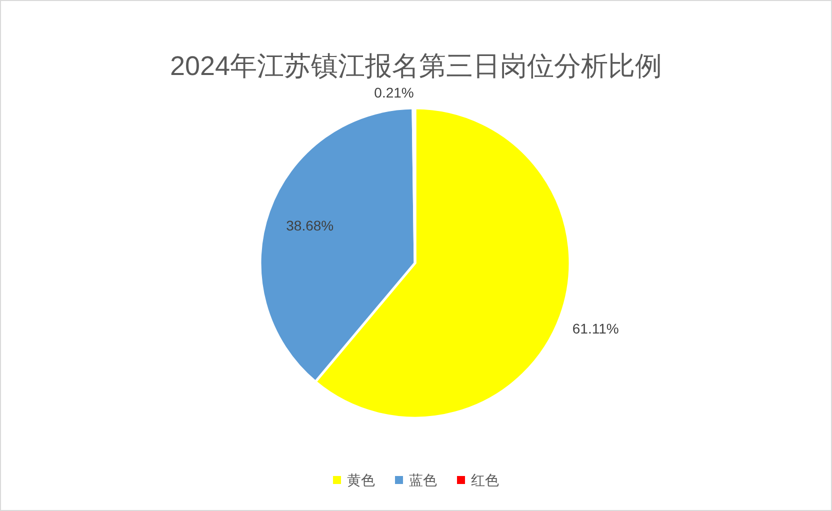 This screenshot has height=511, width=832. Describe the element at coordinates (310, 226) in the screenshot. I see `data-label: 38.68%` at that location.